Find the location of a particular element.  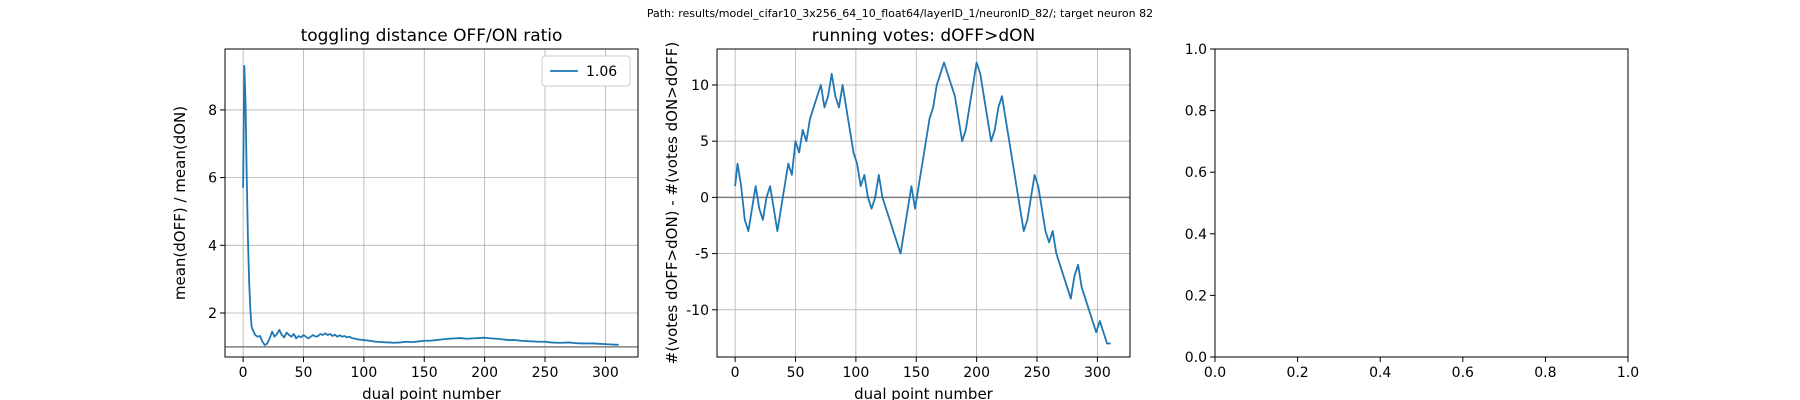

y-tick-label: 1.0 is located at coordinates (1196, 50).